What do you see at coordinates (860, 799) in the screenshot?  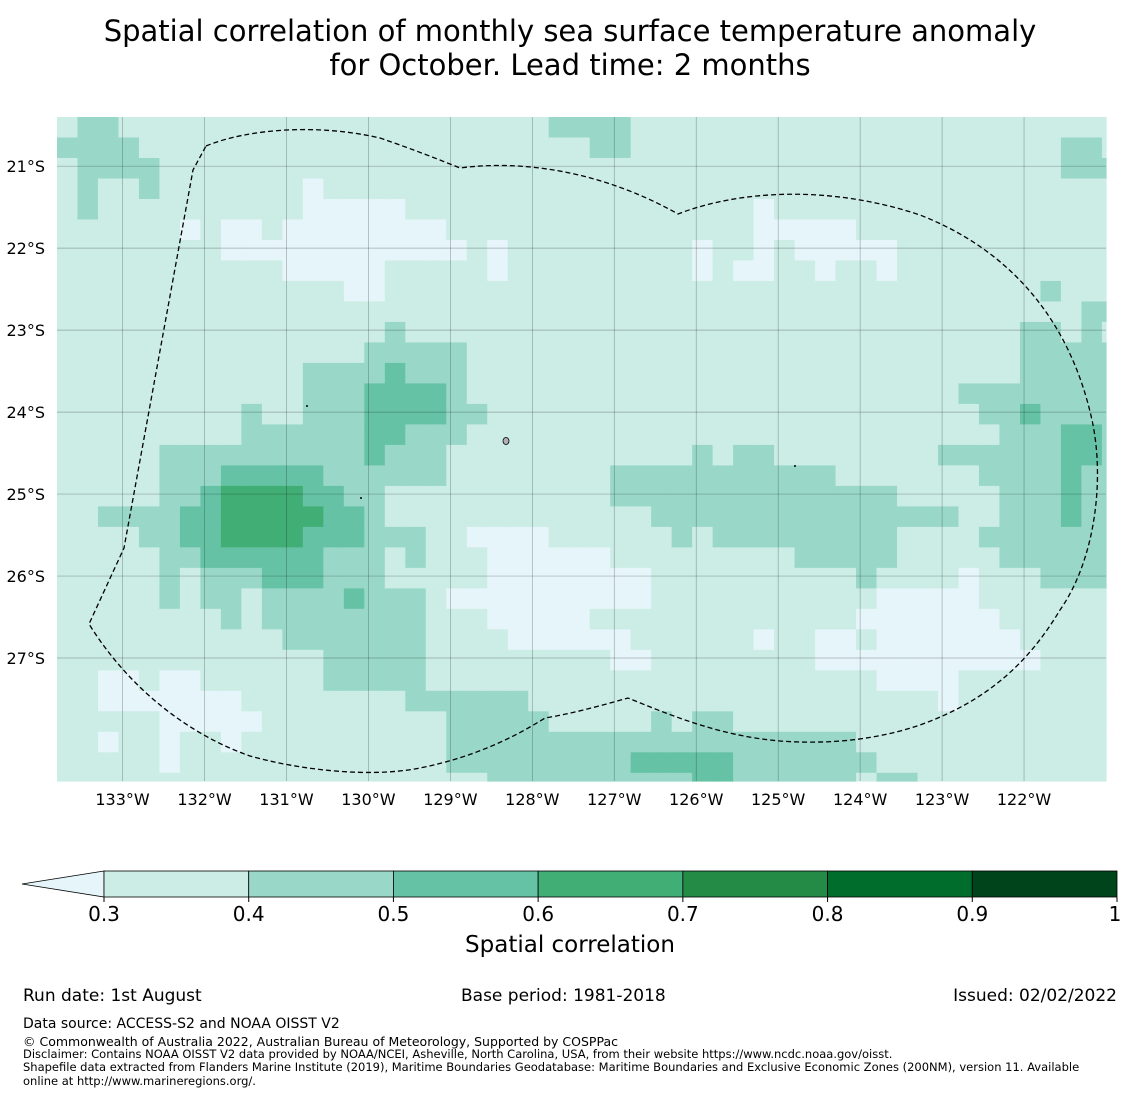 I see `longitude-label: 124°W` at bounding box center [860, 799].